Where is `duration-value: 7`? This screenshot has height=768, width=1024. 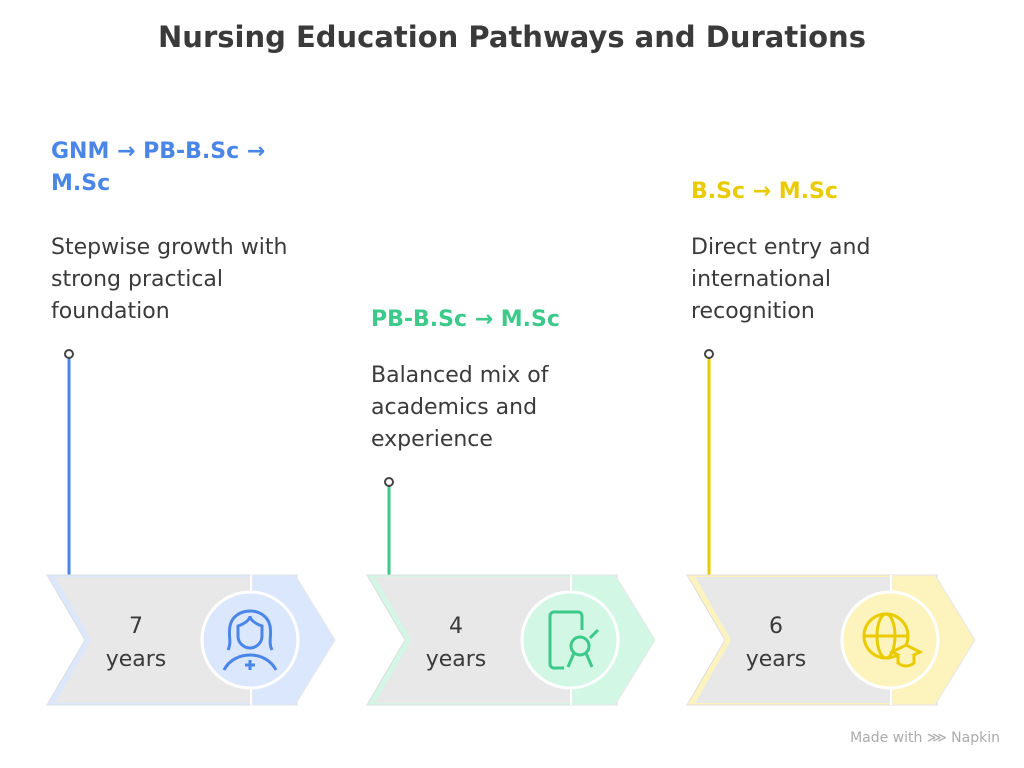 duration-value: 7 is located at coordinates (136, 626).